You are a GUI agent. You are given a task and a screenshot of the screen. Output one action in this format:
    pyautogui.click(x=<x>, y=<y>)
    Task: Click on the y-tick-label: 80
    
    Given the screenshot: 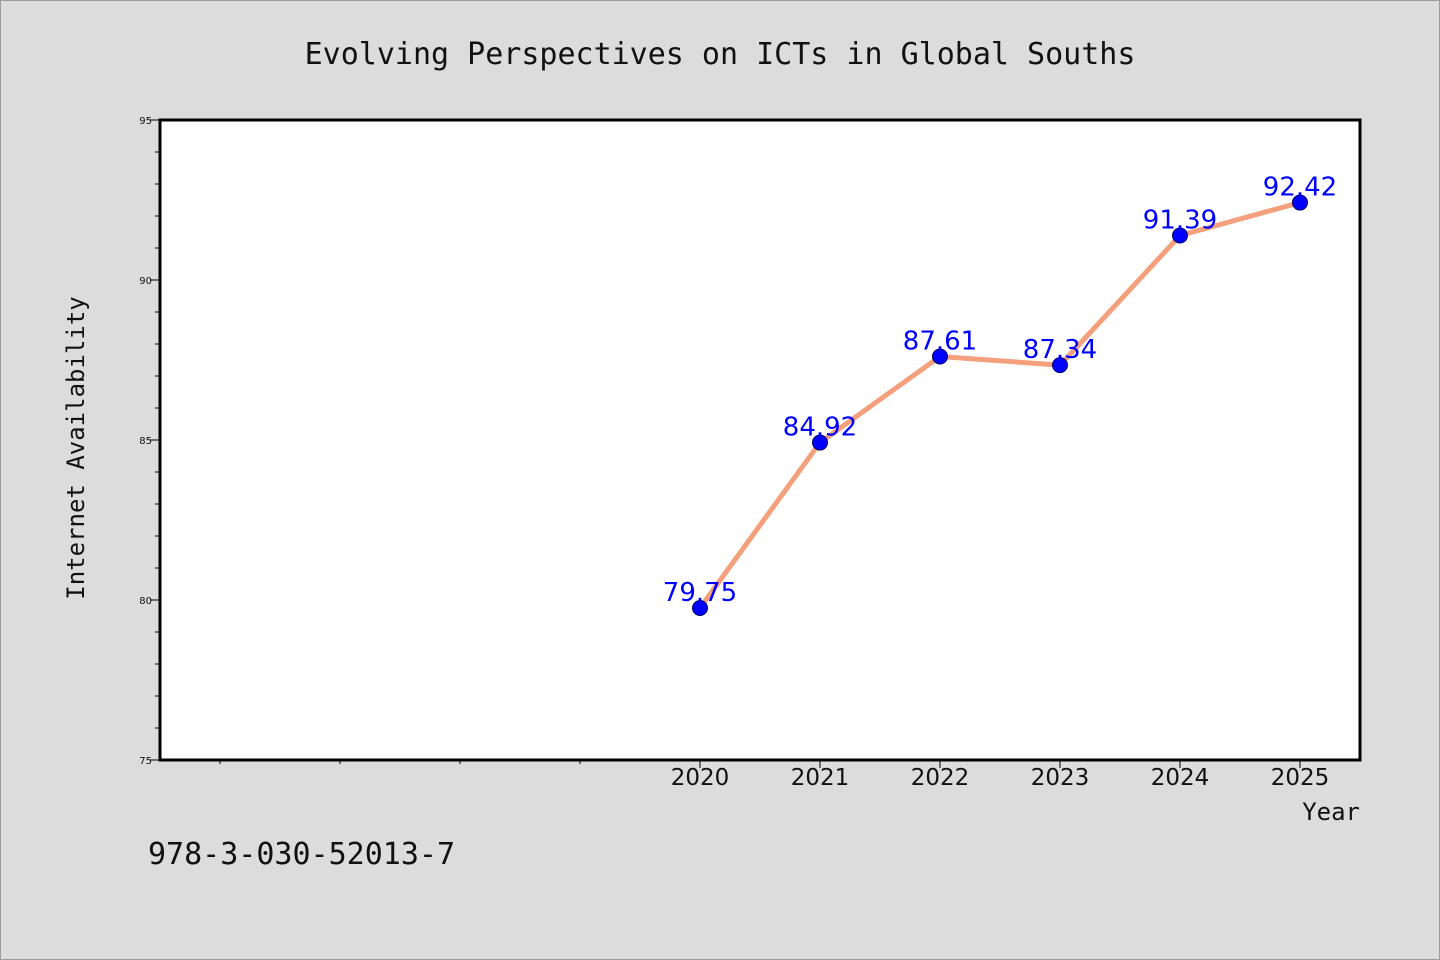 What is the action you would take?
    pyautogui.click(x=145, y=601)
    